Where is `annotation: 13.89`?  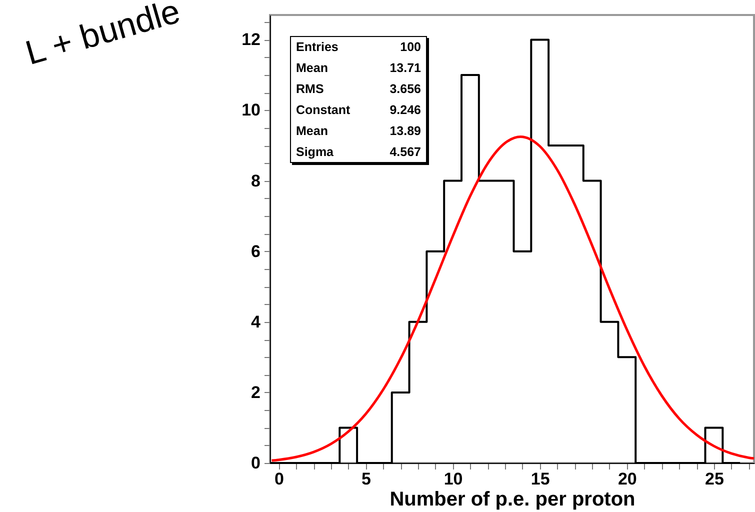 annotation: 13.89 is located at coordinates (404, 131).